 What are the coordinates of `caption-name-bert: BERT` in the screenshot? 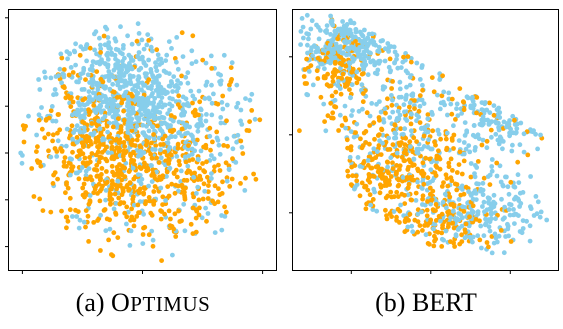 It's located at (444, 302).